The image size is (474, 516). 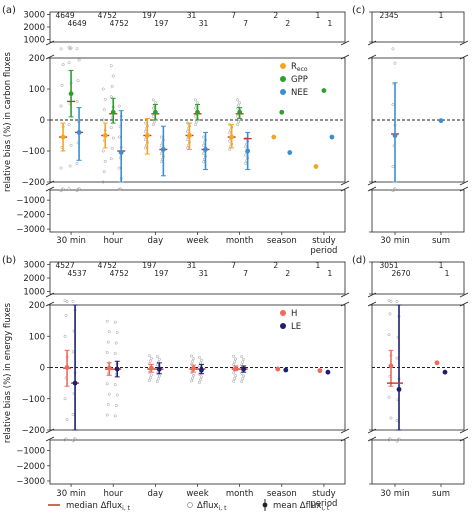 What do you see at coordinates (30, 452) in the screenshot?
I see `y-tick-label: −1000` at bounding box center [30, 452].